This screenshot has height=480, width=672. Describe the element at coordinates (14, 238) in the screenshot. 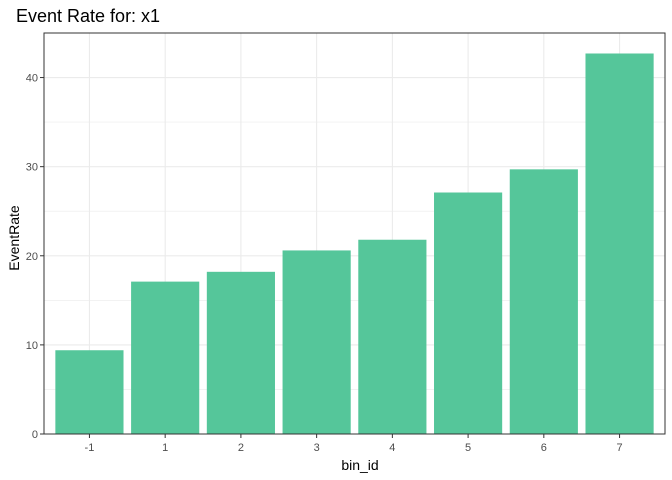

I see `y-axis-title: EventRate` at that location.